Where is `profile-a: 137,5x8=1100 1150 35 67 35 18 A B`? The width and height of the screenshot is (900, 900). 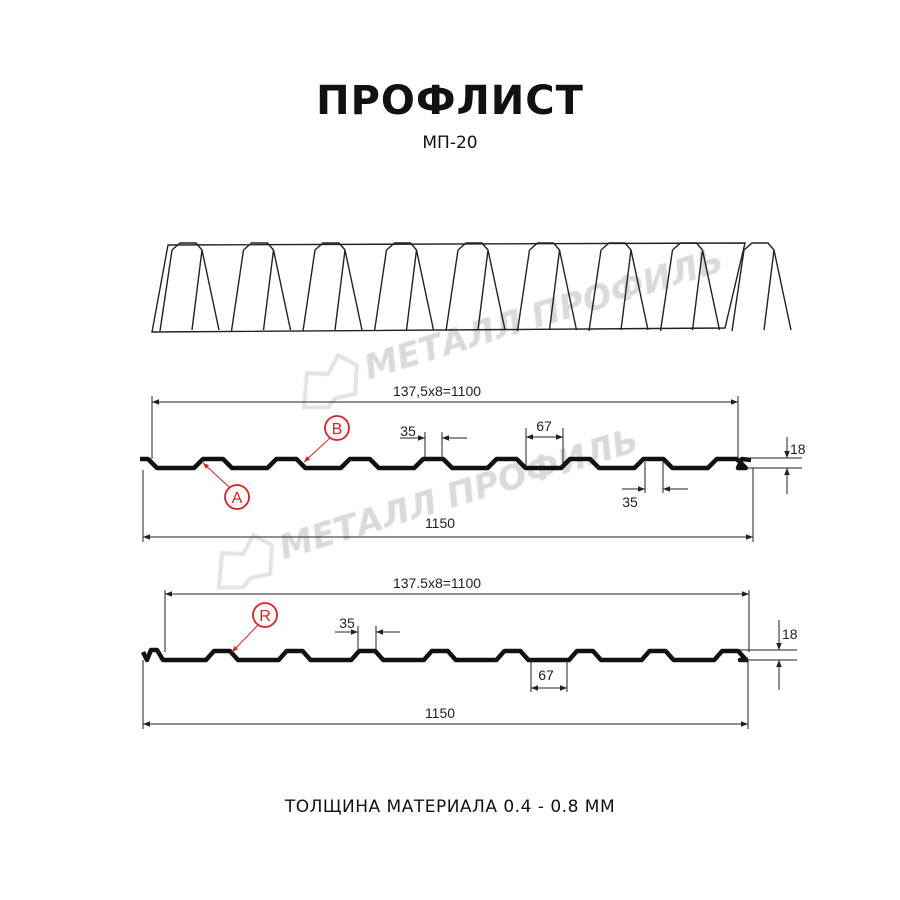 profile-a: 137,5x8=1100 1150 35 67 35 18 A B is located at coordinates (473, 462).